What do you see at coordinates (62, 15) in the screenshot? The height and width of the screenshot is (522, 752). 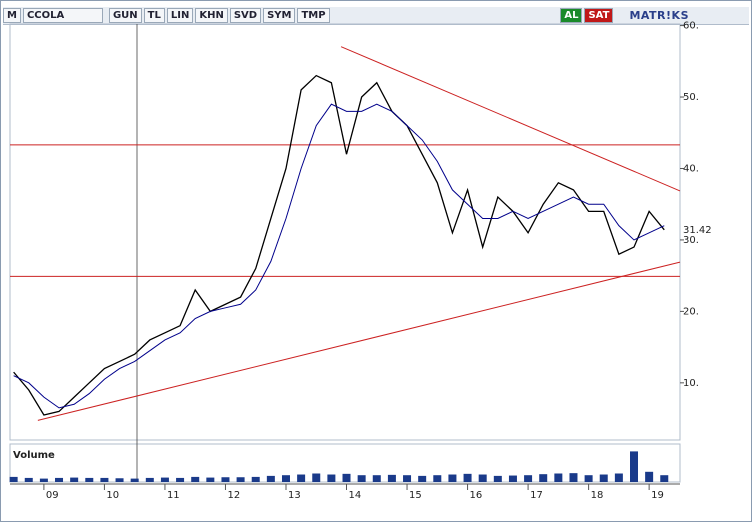 I see `symbol-box: CCOLA` at bounding box center [62, 15].